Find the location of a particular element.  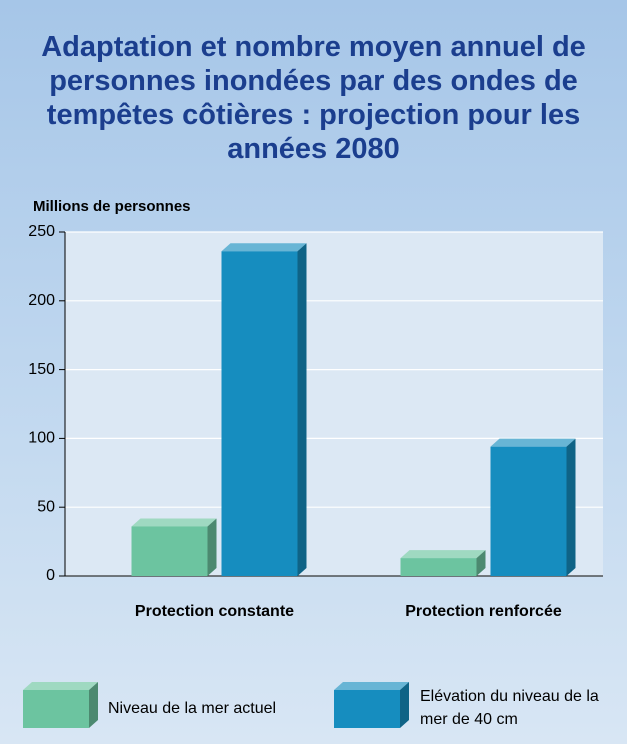

legend-label: Elévation du niveau de la mer de 40 cm is located at coordinates (509, 708).